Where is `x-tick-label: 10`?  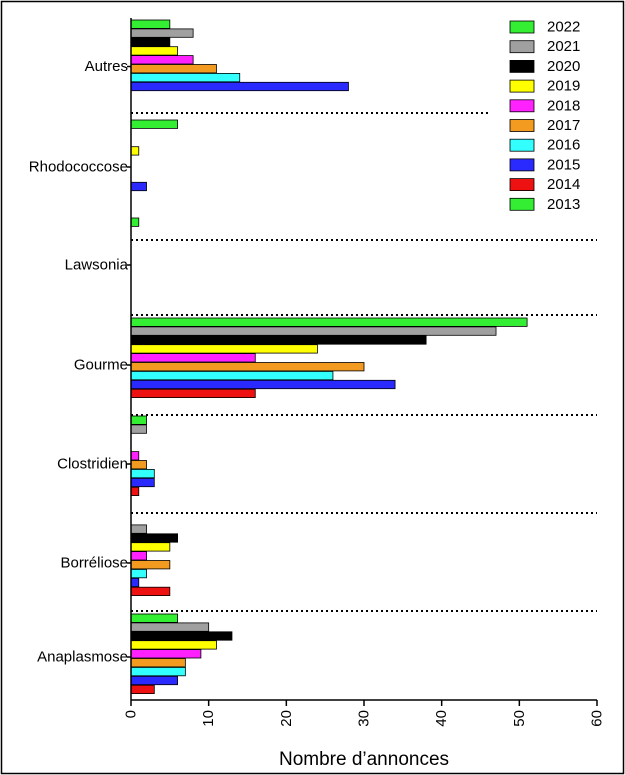
x-tick-label: 10 is located at coordinates (208, 718).